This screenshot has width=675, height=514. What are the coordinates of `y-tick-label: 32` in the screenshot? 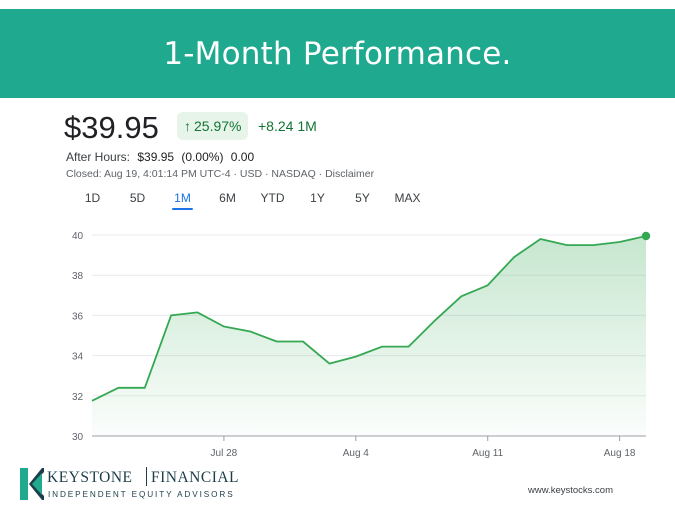 It's located at (78, 397).